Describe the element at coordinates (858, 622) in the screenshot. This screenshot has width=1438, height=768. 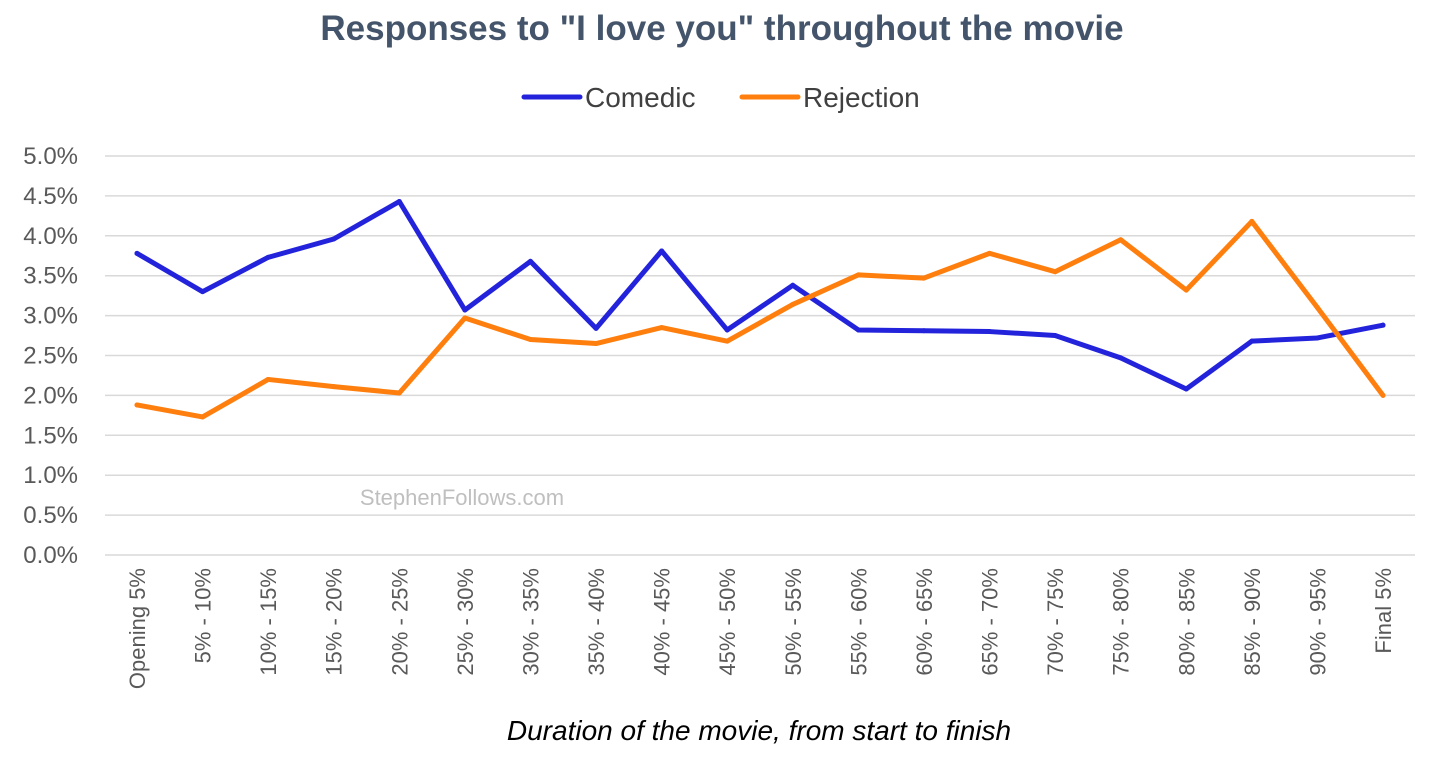
I see `x-tick-label: 55% - 60%` at that location.